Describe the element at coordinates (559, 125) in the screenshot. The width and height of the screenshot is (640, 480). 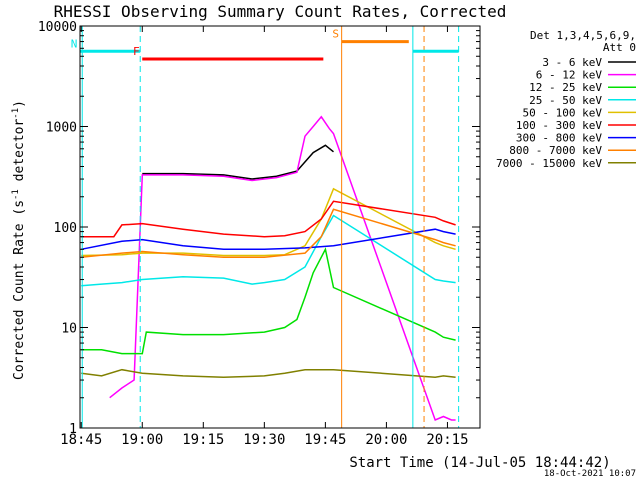
I see `legend-label-5: 100 - 300 keV` at that location.